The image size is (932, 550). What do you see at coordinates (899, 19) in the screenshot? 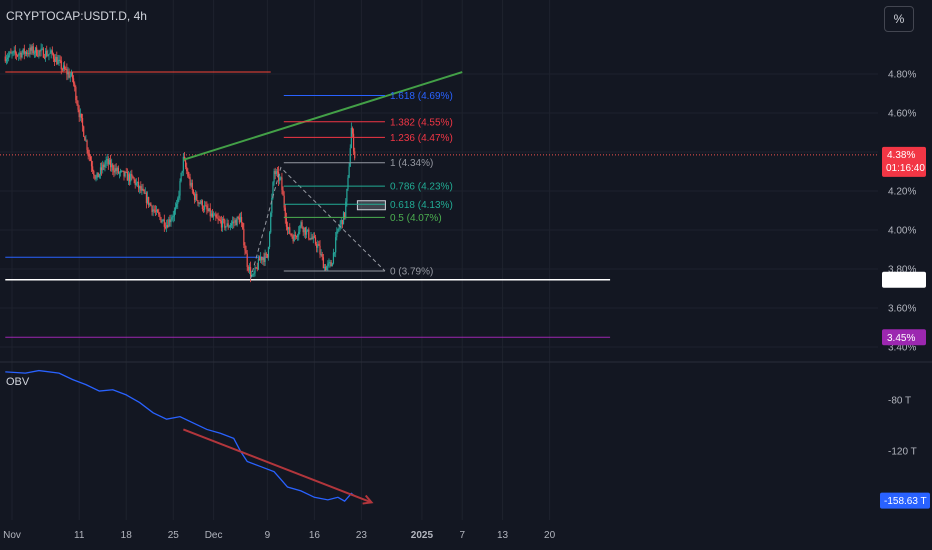
I see `percent-scale-button: %` at bounding box center [899, 19].